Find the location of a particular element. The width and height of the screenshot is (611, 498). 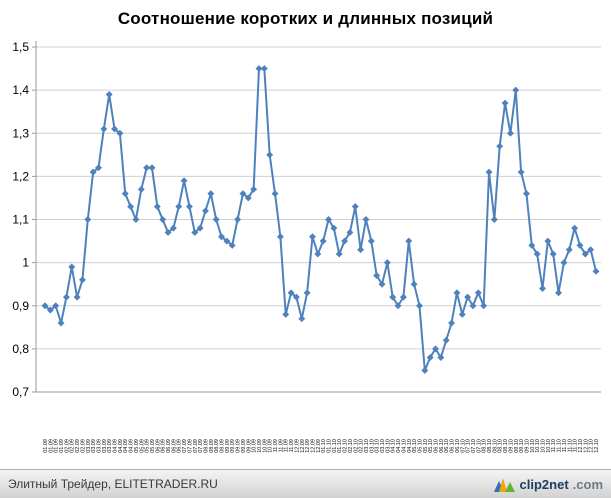

x-tick-label: 16.11.10 is located at coordinates (565, 446).